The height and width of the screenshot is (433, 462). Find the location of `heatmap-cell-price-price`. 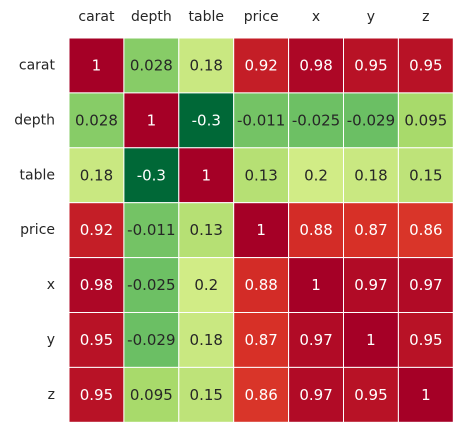

heatmap-cell-price-price is located at coordinates (261, 230).